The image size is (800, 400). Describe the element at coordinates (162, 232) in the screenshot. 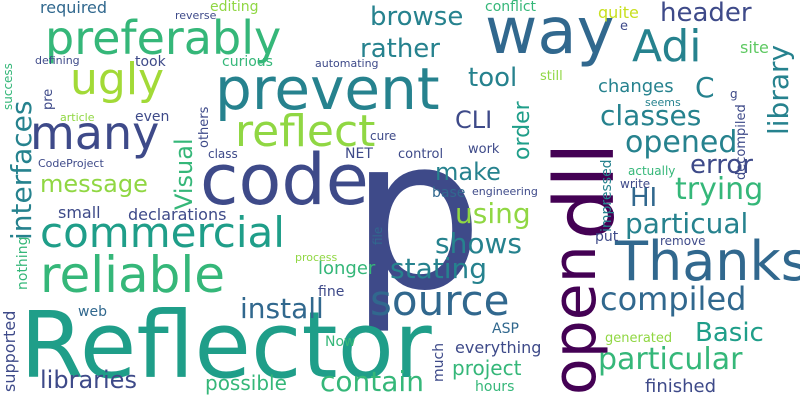

I see `word-commercial: commercial` at that location.